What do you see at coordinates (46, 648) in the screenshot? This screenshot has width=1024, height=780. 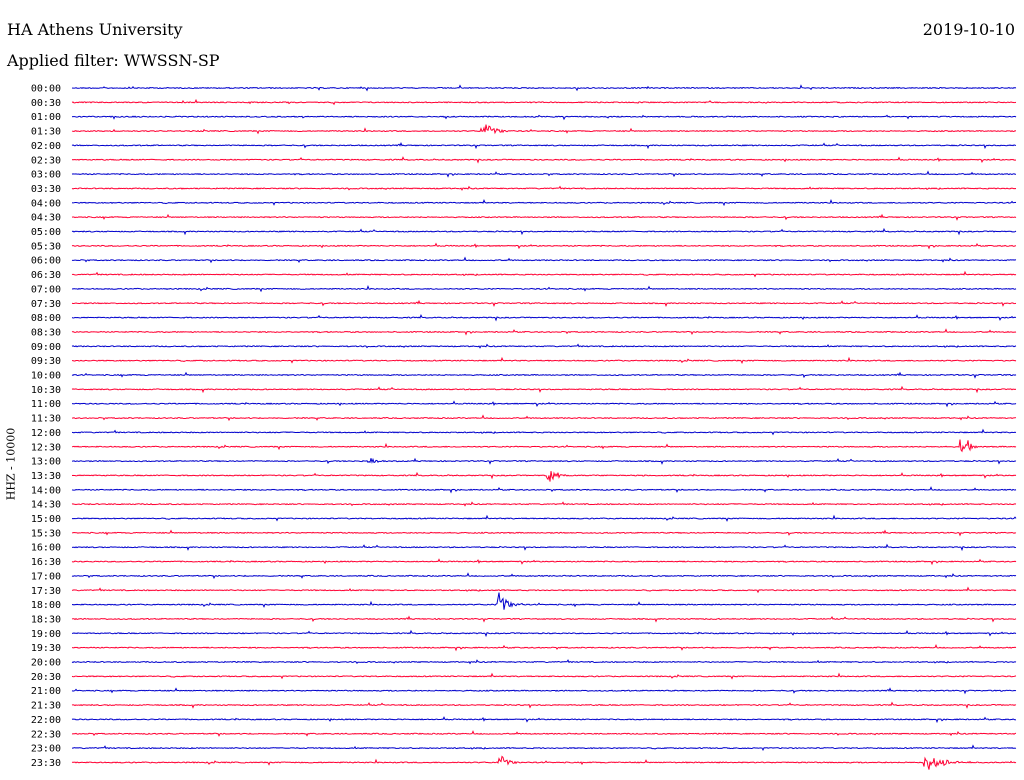 I see `time-label-1930: 19:30` at bounding box center [46, 648].